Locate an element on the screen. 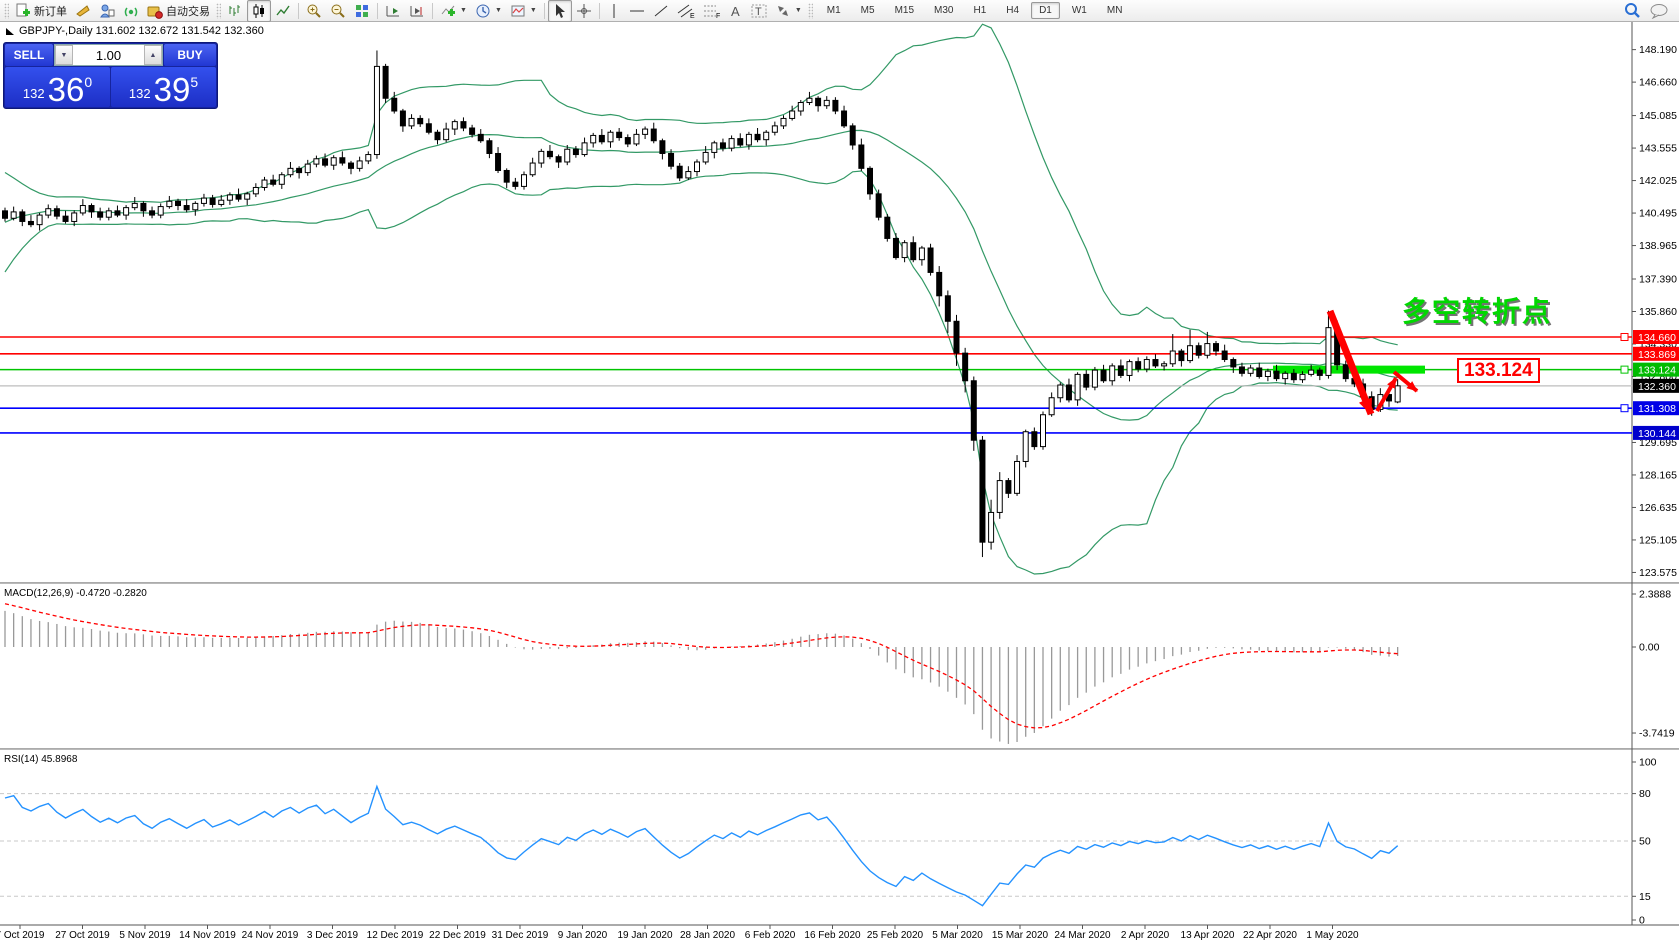  price-level-callout: 133.124 is located at coordinates (1498, 370).